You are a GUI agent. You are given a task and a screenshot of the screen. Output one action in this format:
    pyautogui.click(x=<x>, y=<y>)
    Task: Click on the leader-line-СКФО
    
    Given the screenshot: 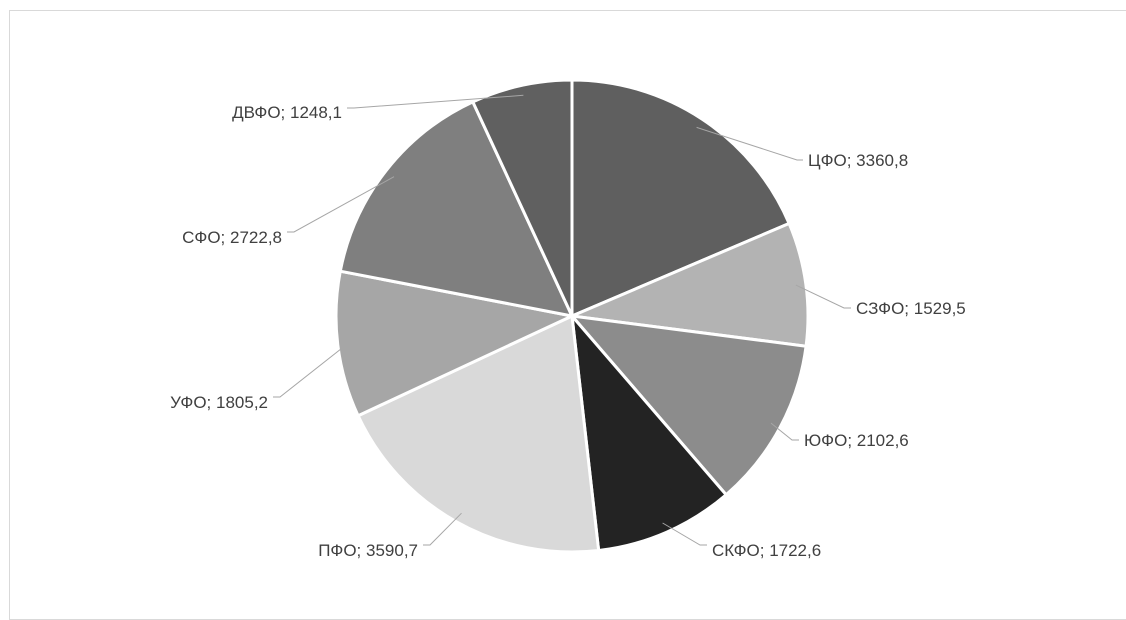 What is the action you would take?
    pyautogui.click(x=684, y=534)
    